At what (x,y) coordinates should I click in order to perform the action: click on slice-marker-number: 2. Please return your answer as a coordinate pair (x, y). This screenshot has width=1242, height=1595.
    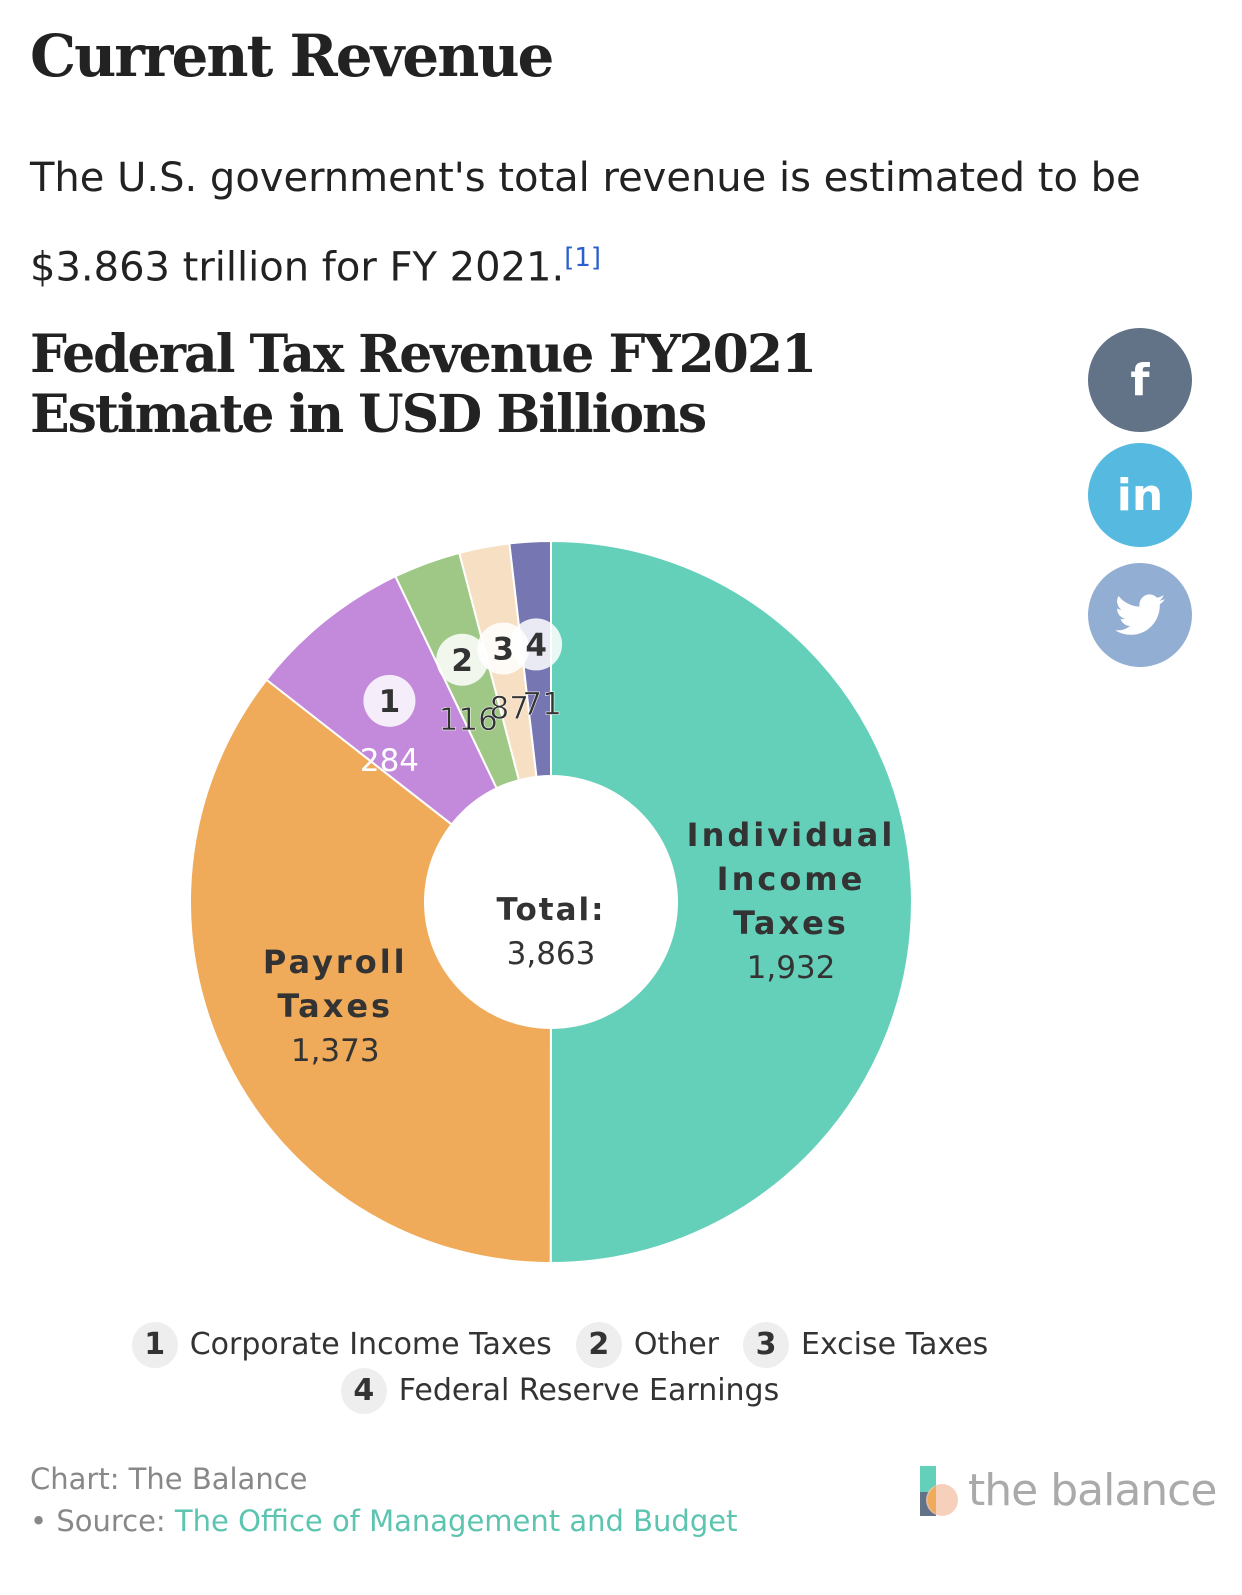
    Looking at the image, I should click on (462, 661).